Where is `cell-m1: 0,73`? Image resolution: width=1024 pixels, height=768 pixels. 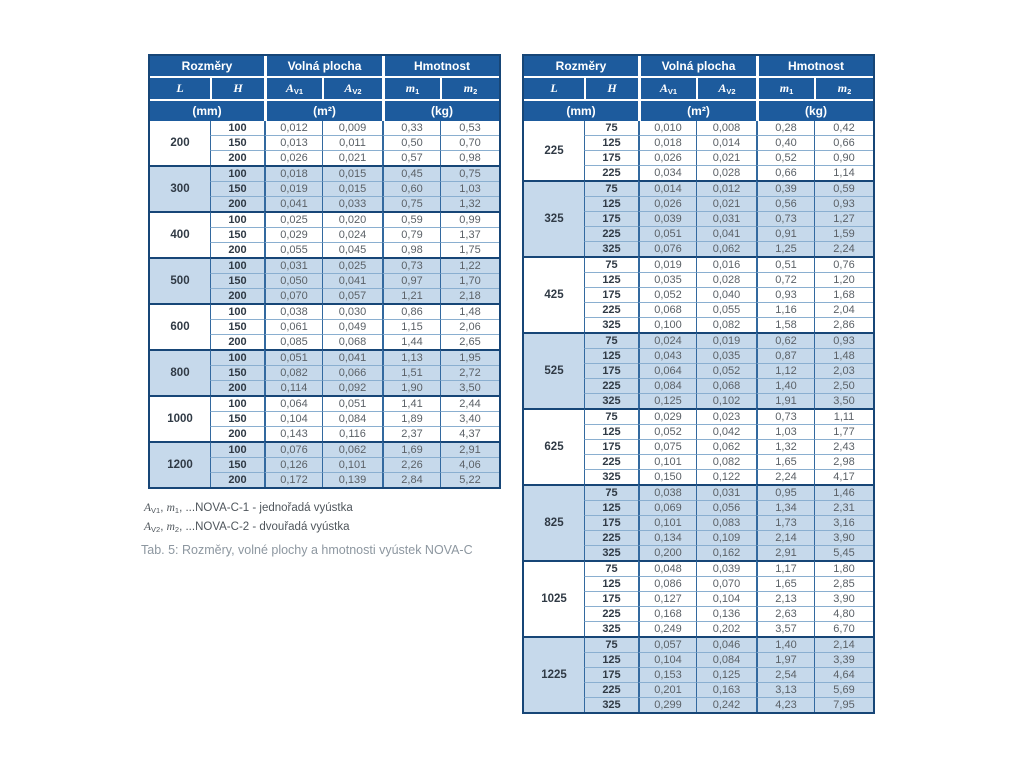 cell-m1: 0,73 is located at coordinates (411, 265).